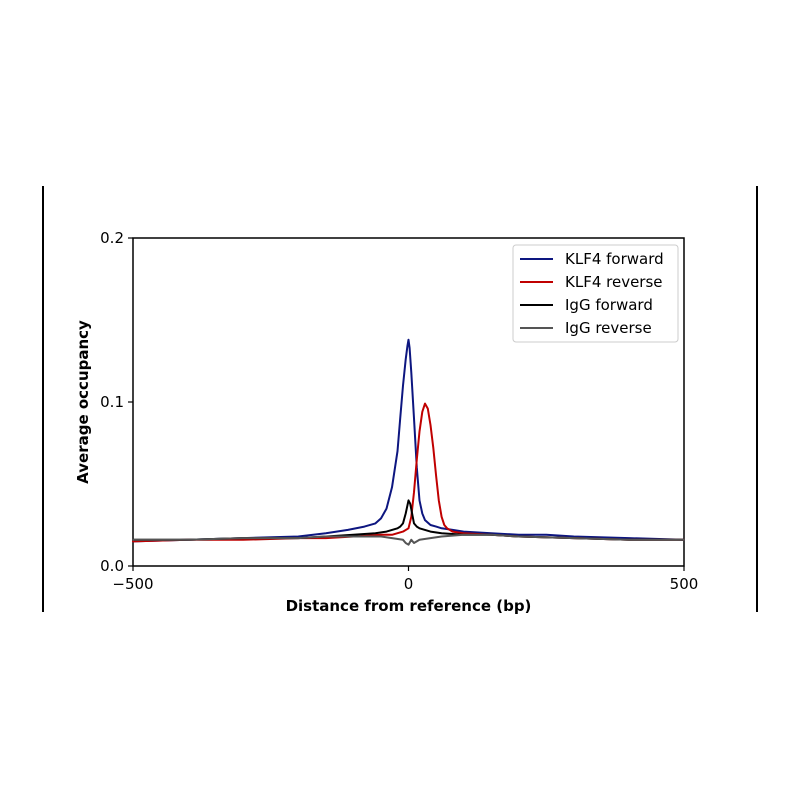 The width and height of the screenshot is (800, 800). What do you see at coordinates (609, 305) in the screenshot?
I see `legend-label-igg-forward: IgG forward` at bounding box center [609, 305].